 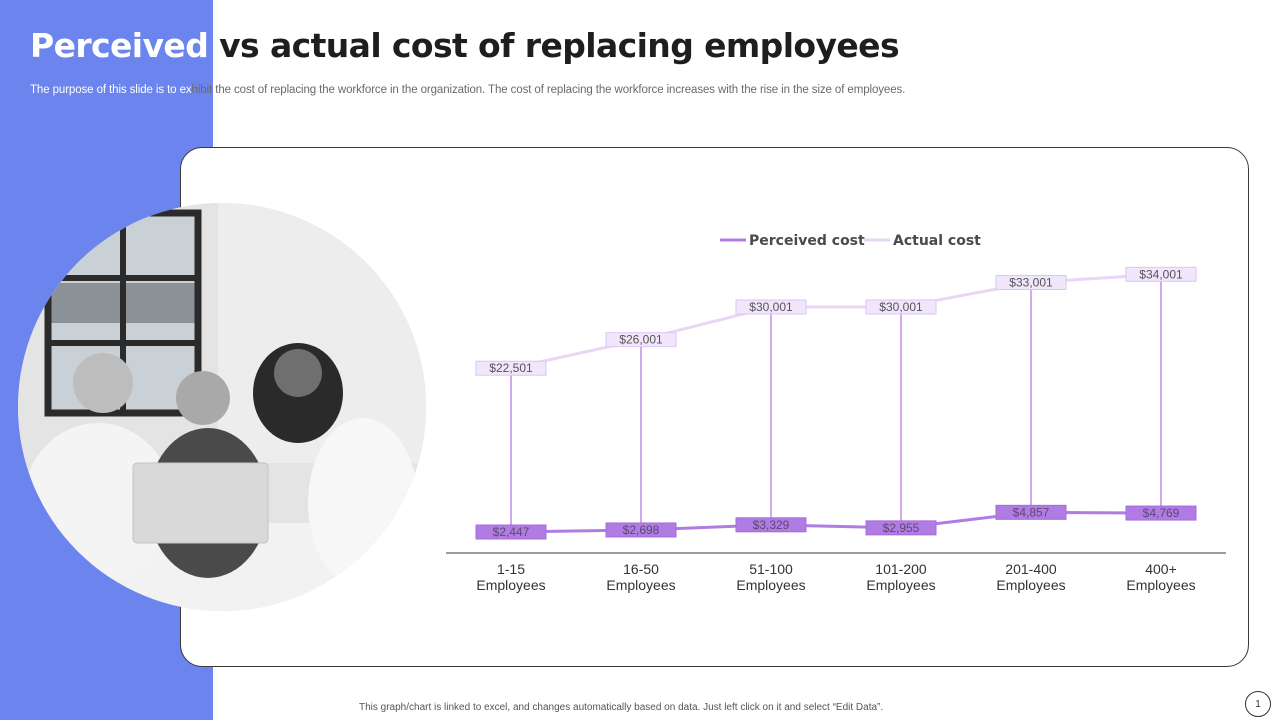 I want to click on slide-title-rest: vs actual cost of replacing employees, so click(x=554, y=45).